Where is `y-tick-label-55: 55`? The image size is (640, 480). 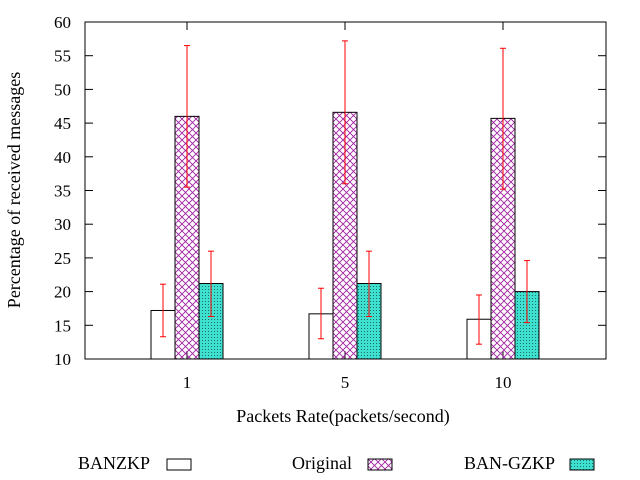 y-tick-label-55: 55 is located at coordinates (62, 56).